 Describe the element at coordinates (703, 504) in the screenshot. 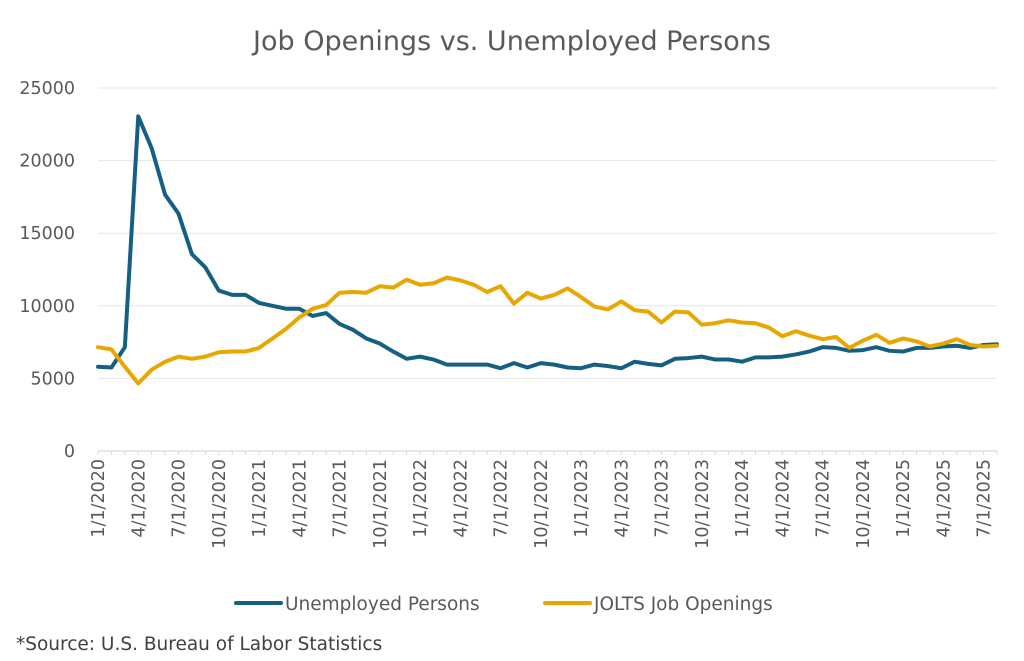

I see `x-tick-label: 10/1/2023` at that location.